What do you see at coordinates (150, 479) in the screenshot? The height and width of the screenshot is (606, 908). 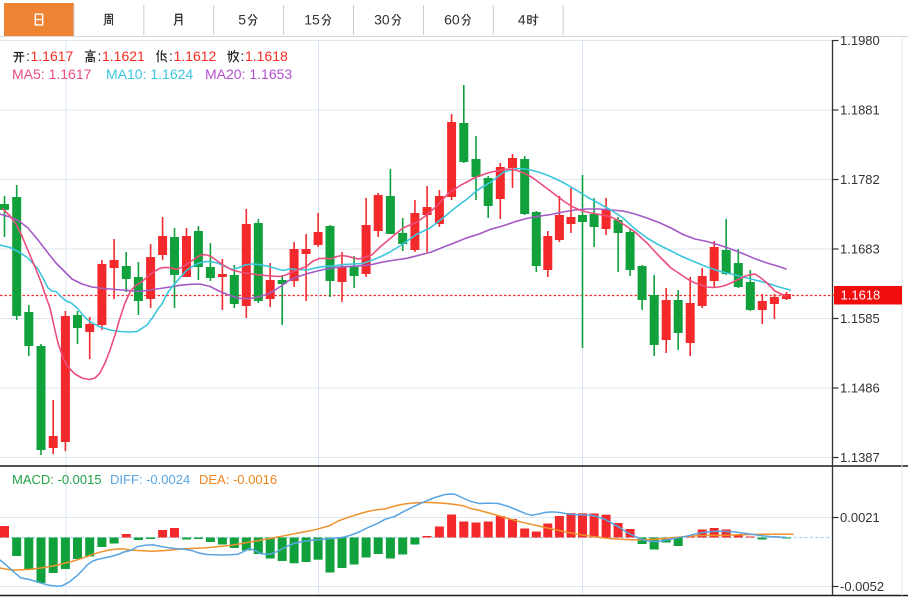 I see `svg-text: DIFF: -0.0024` at bounding box center [150, 479].